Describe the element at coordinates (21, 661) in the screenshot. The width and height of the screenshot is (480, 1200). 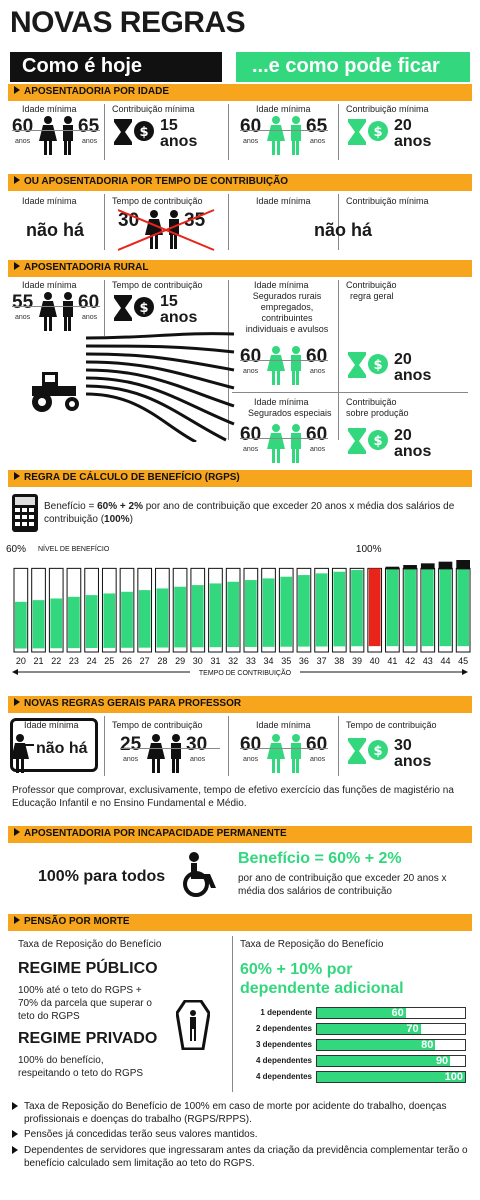
I see `x-tick-label: 20` at that location.